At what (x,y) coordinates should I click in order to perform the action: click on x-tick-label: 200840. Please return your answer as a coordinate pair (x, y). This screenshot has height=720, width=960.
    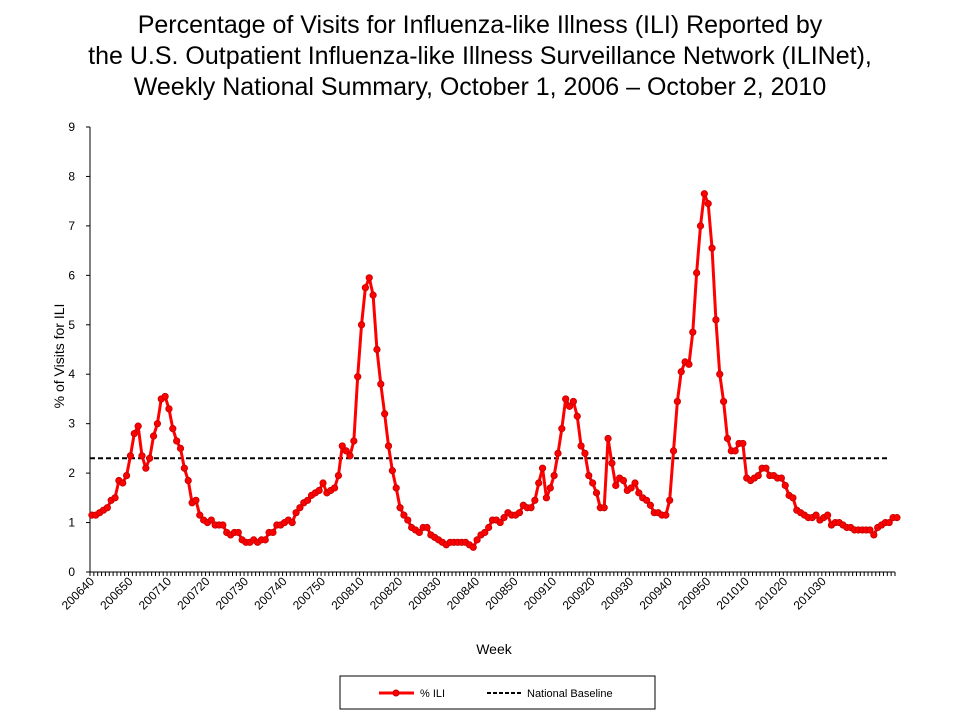
    Looking at the image, I should click on (463, 593).